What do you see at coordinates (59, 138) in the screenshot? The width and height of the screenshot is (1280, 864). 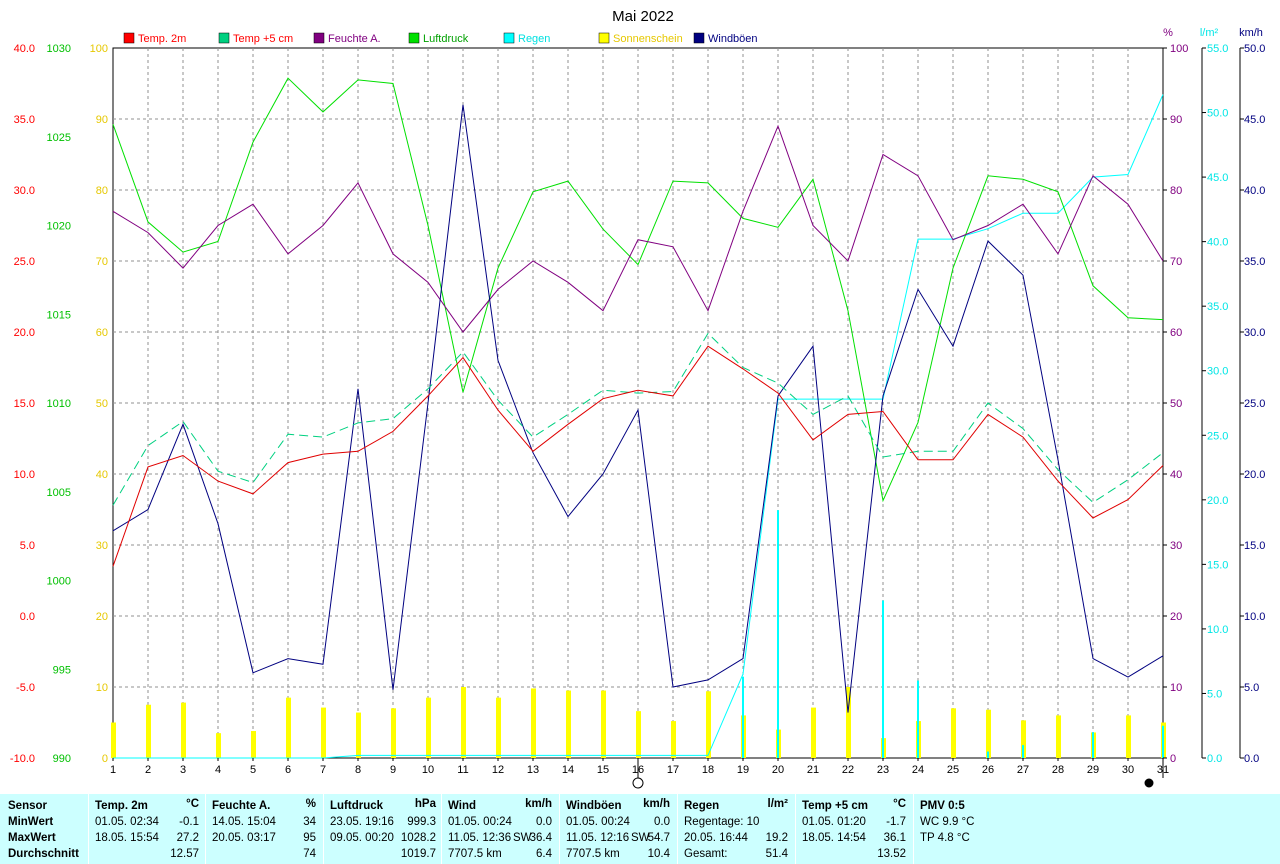 I see `undefined-tick-label: 1025` at bounding box center [59, 138].